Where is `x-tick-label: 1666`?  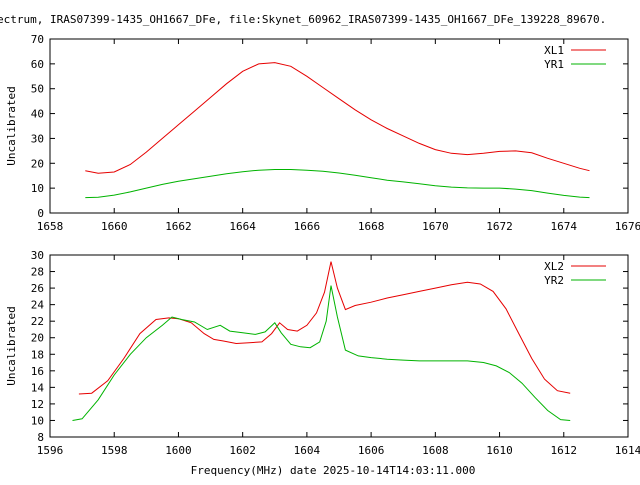 x-tick-label: 1666 is located at coordinates (307, 226).